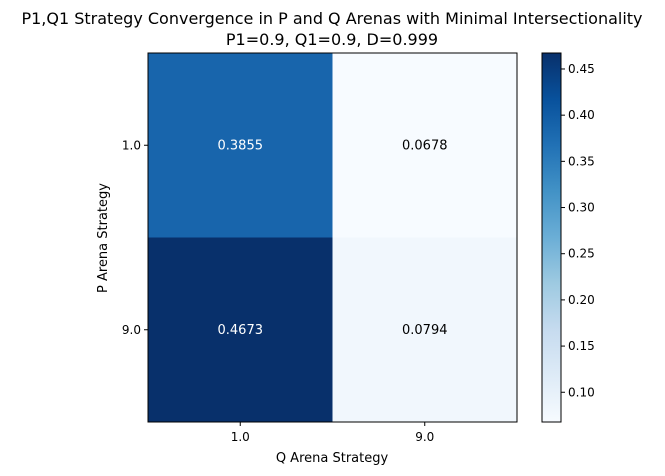 The height and width of the screenshot is (476, 665). Describe the element at coordinates (131, 145) in the screenshot. I see `y-tick-label: 1.0` at that location.